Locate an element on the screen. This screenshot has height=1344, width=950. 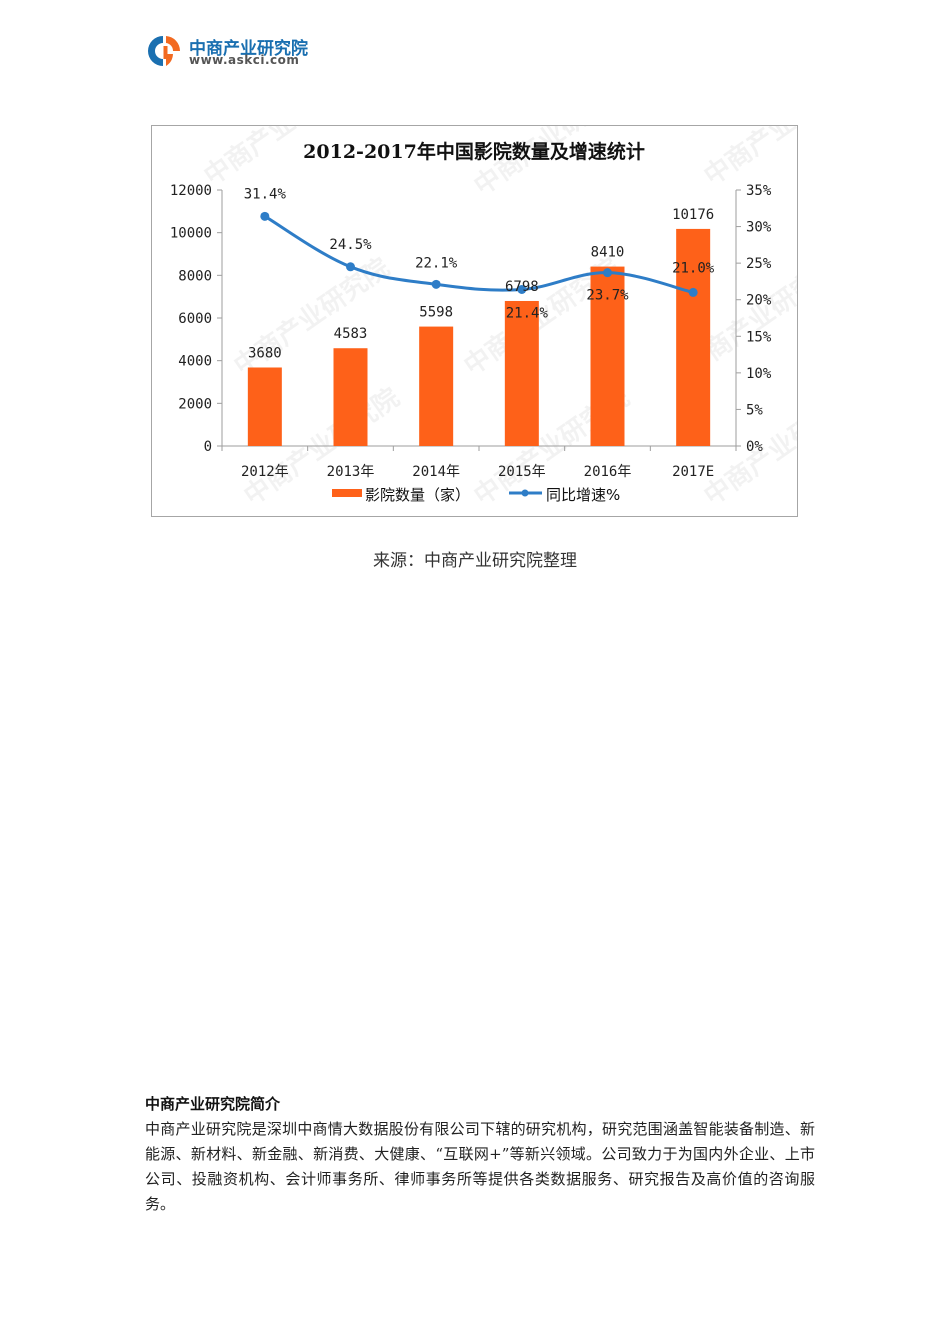
logo-url: www.askci.com is located at coordinates (244, 60).